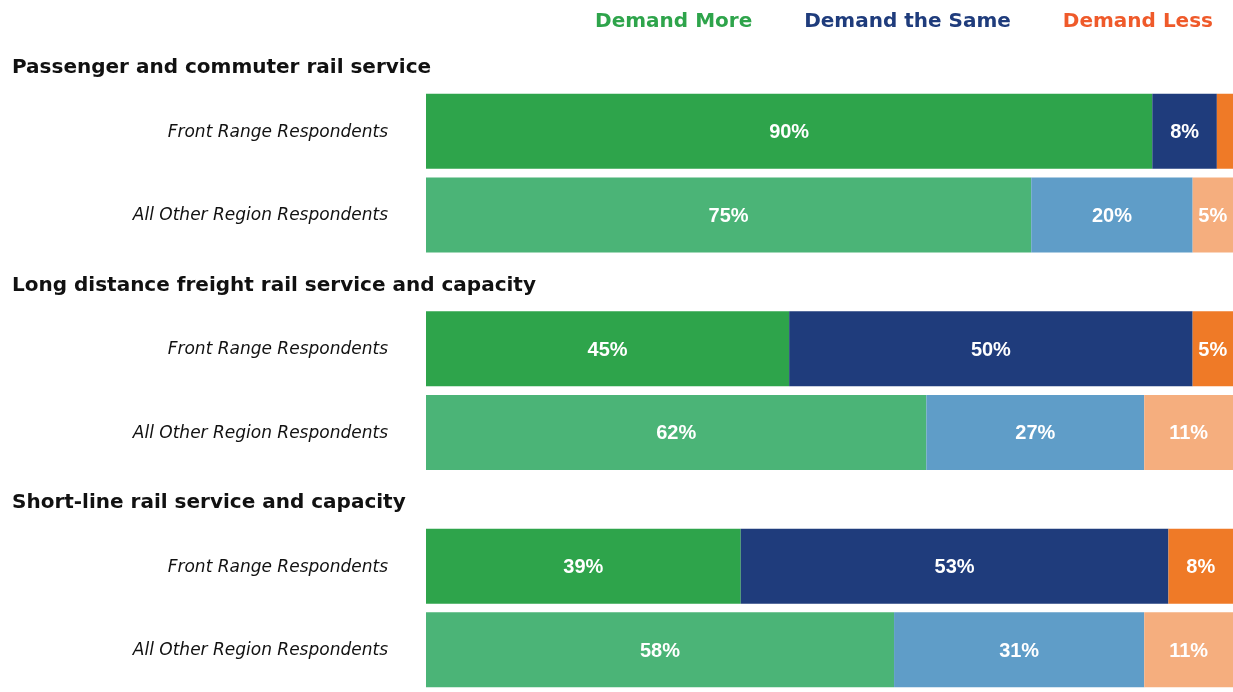 The width and height of the screenshot is (1233, 692). I want to click on annotation: Passenger and commuter rail service, so click(222, 66).